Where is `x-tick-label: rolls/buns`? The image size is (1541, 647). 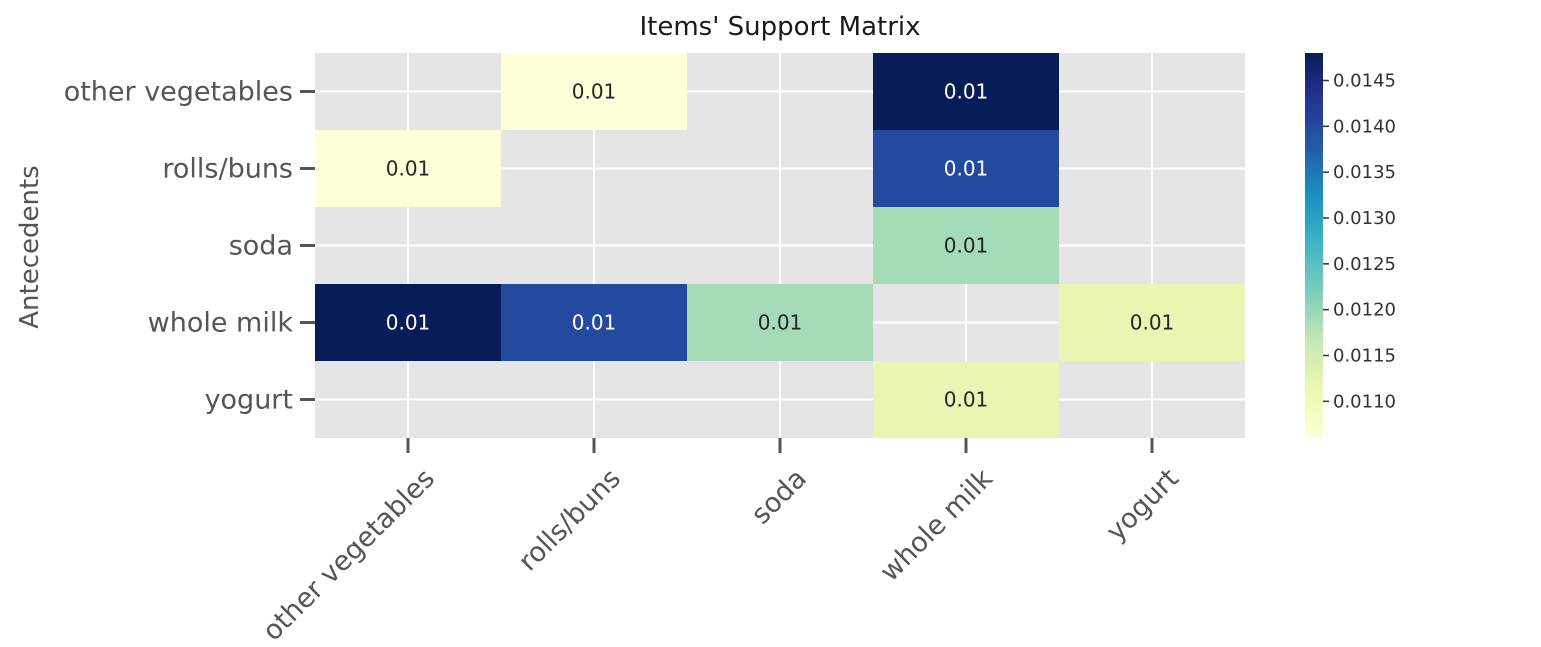 x-tick-label: rolls/buns is located at coordinates (570, 520).